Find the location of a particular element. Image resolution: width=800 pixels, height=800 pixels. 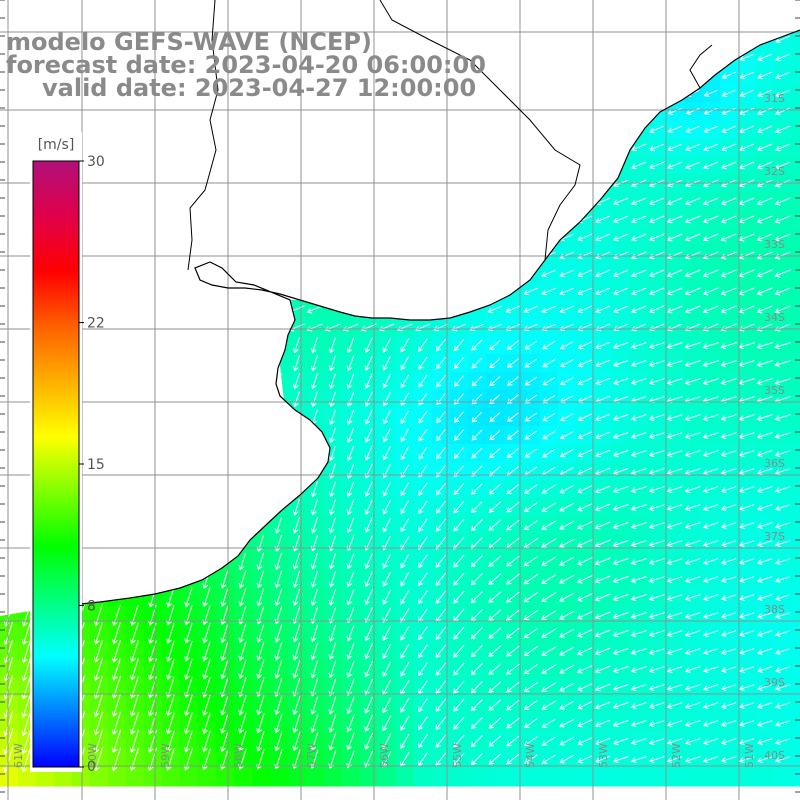

lon-label: 58W is located at coordinates (238, 755).